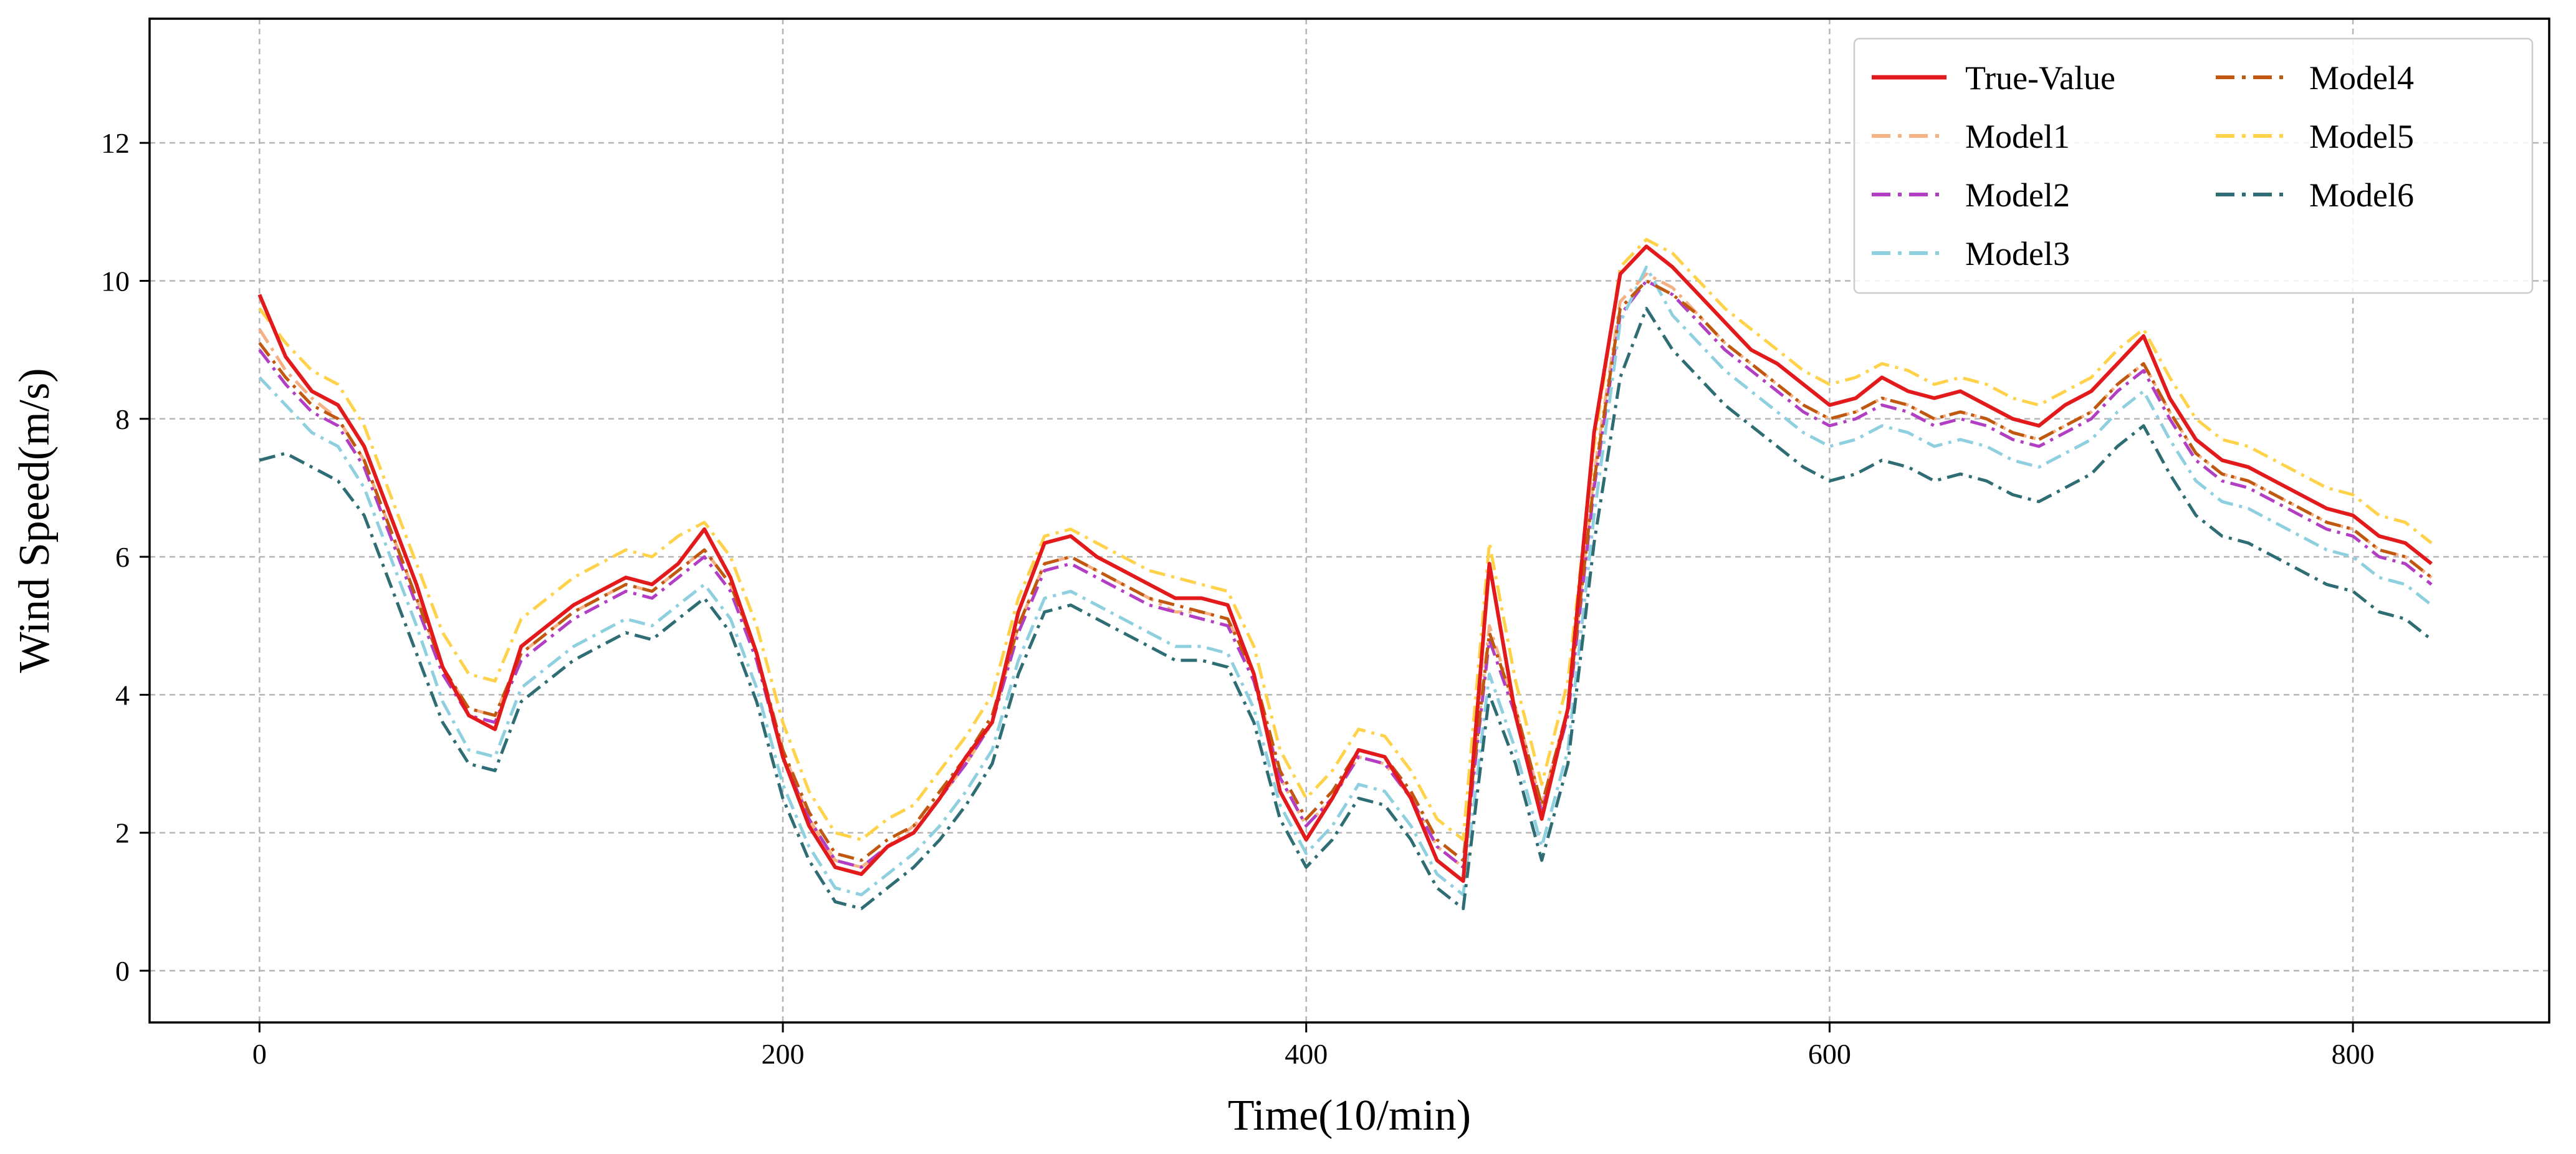 This screenshot has height=1154, width=2576. I want to click on y-tick-label: 8, so click(123, 419).